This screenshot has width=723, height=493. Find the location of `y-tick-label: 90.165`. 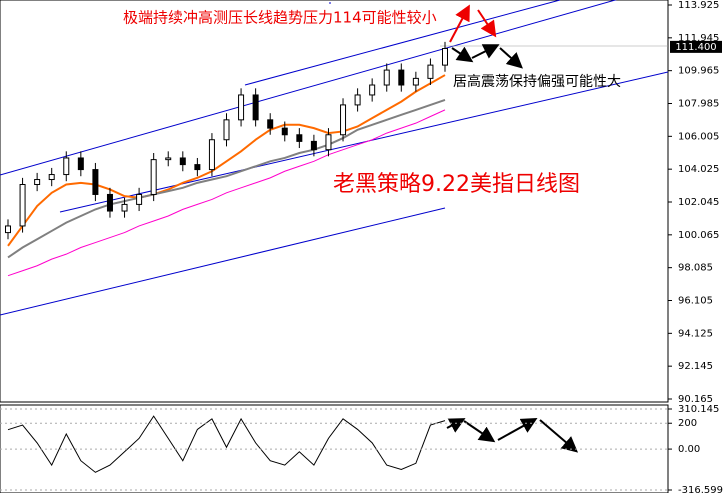

y-tick-label: 90.165 is located at coordinates (695, 399).